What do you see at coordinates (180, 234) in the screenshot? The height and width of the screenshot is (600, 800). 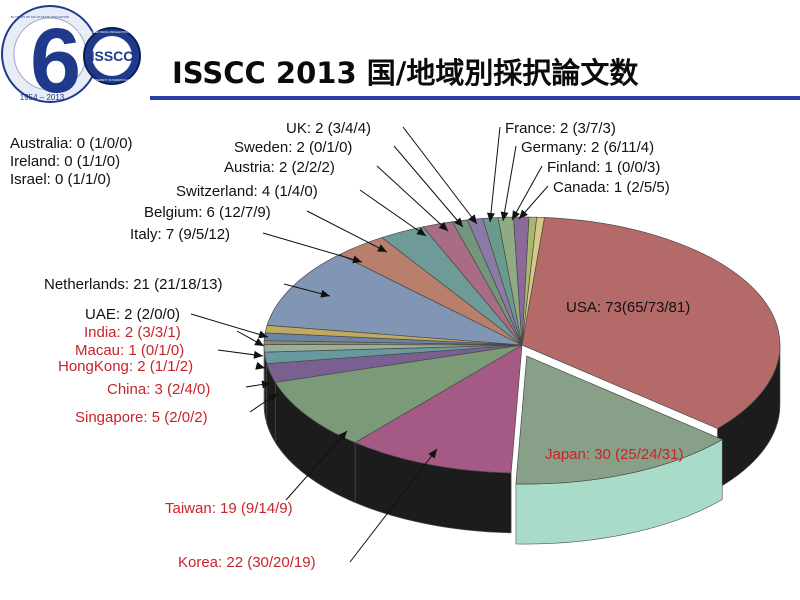 I see `label-italy: Italy: 7 (9/5/12)` at bounding box center [180, 234].